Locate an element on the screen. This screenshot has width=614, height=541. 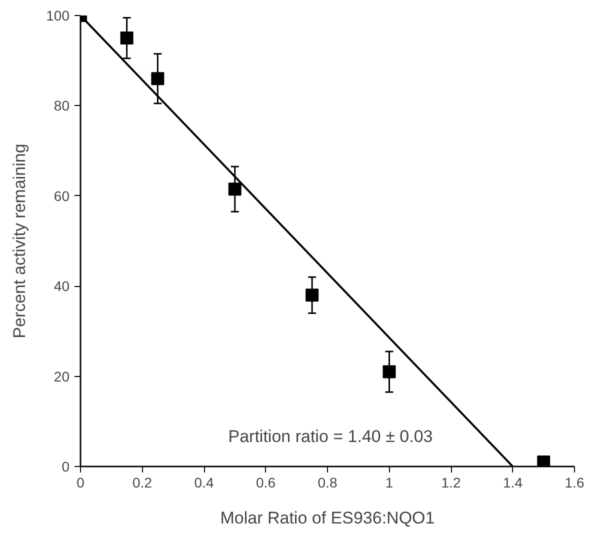
x-tick-label: 0.2 is located at coordinates (142, 482).